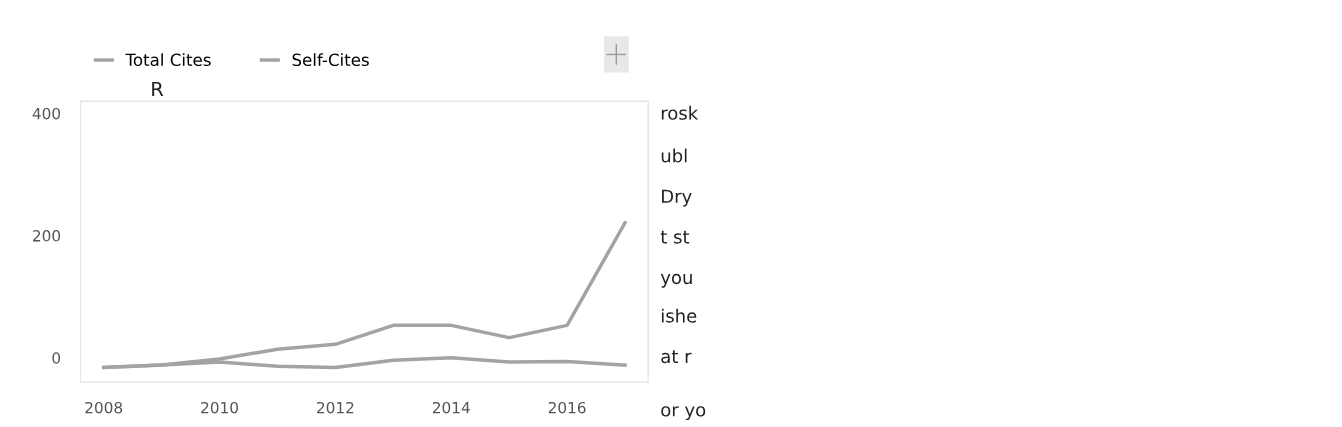 The width and height of the screenshot is (1342, 427). What do you see at coordinates (675, 237) in the screenshot?
I see `text: t st` at bounding box center [675, 237].